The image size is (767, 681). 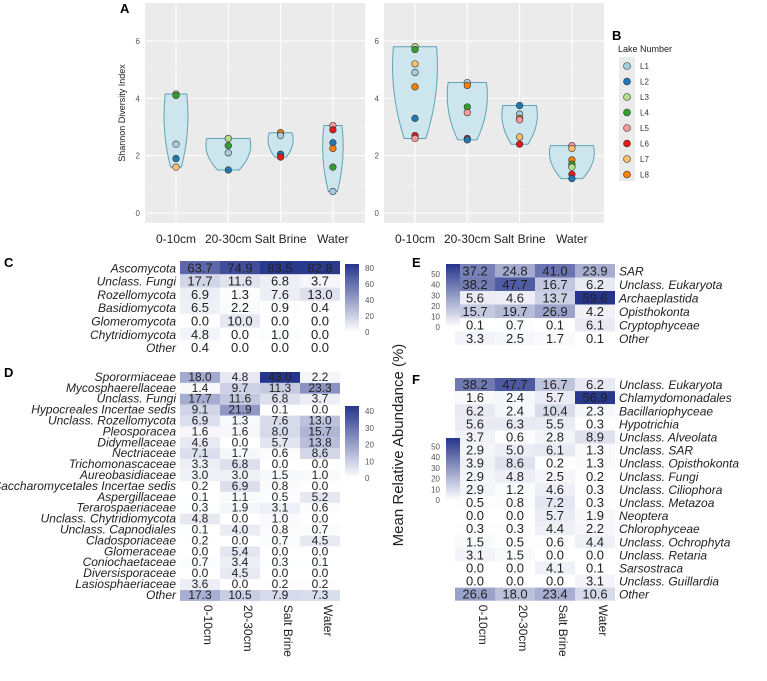 What do you see at coordinates (594, 298) in the screenshot?
I see `cell-value: 59.6` at bounding box center [594, 298].